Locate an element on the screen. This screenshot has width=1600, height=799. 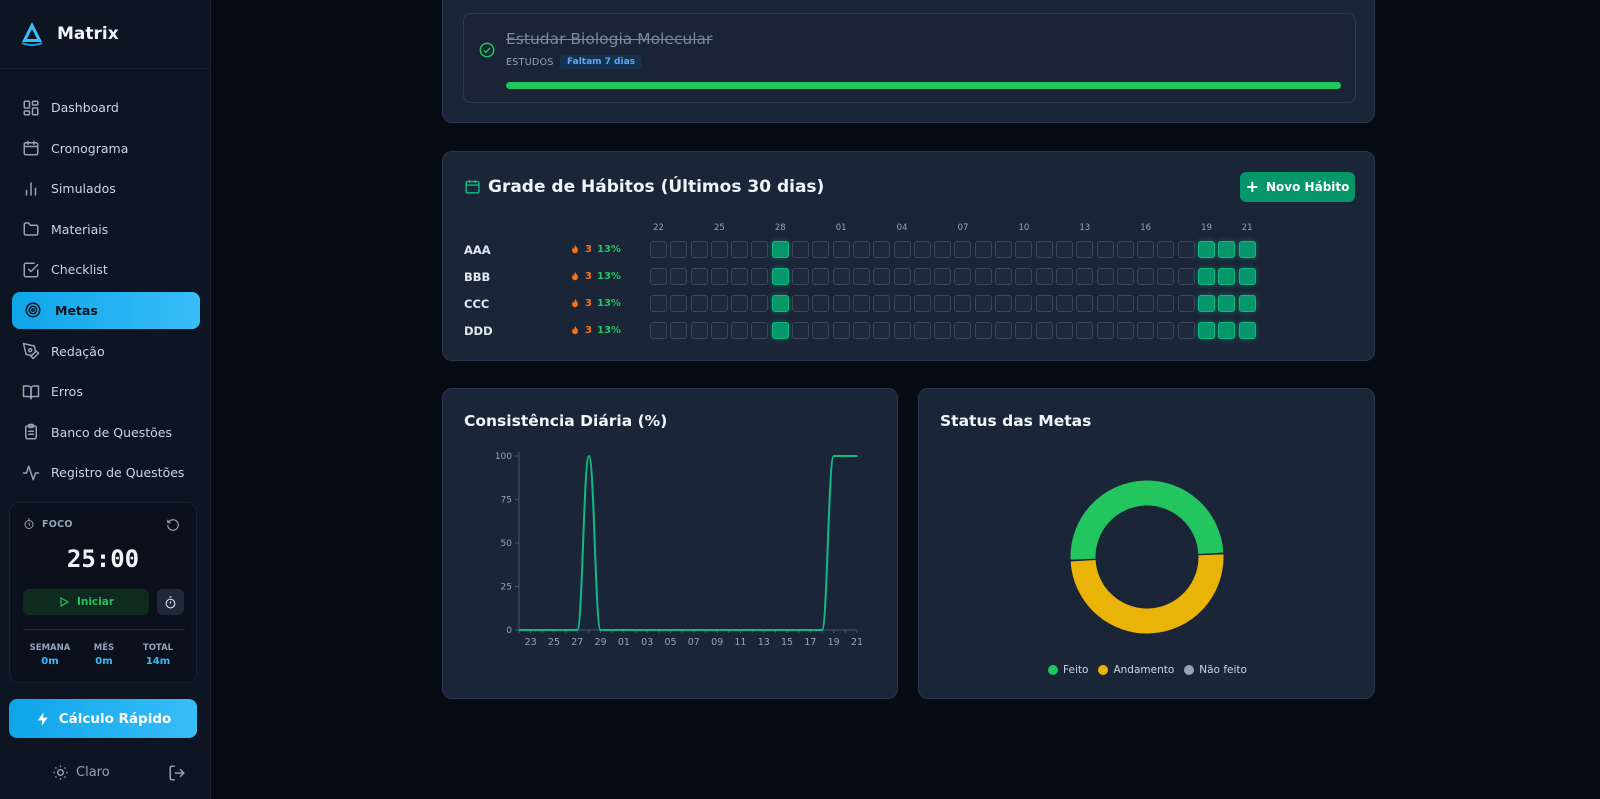
legend-item: Feito is located at coordinates (1068, 670).